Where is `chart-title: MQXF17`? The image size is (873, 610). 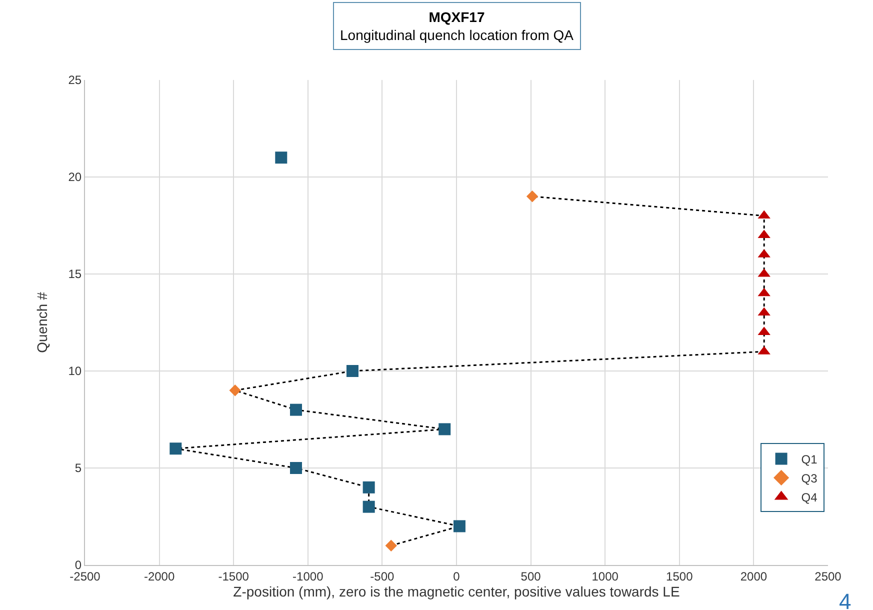 chart-title: MQXF17 is located at coordinates (456, 17).